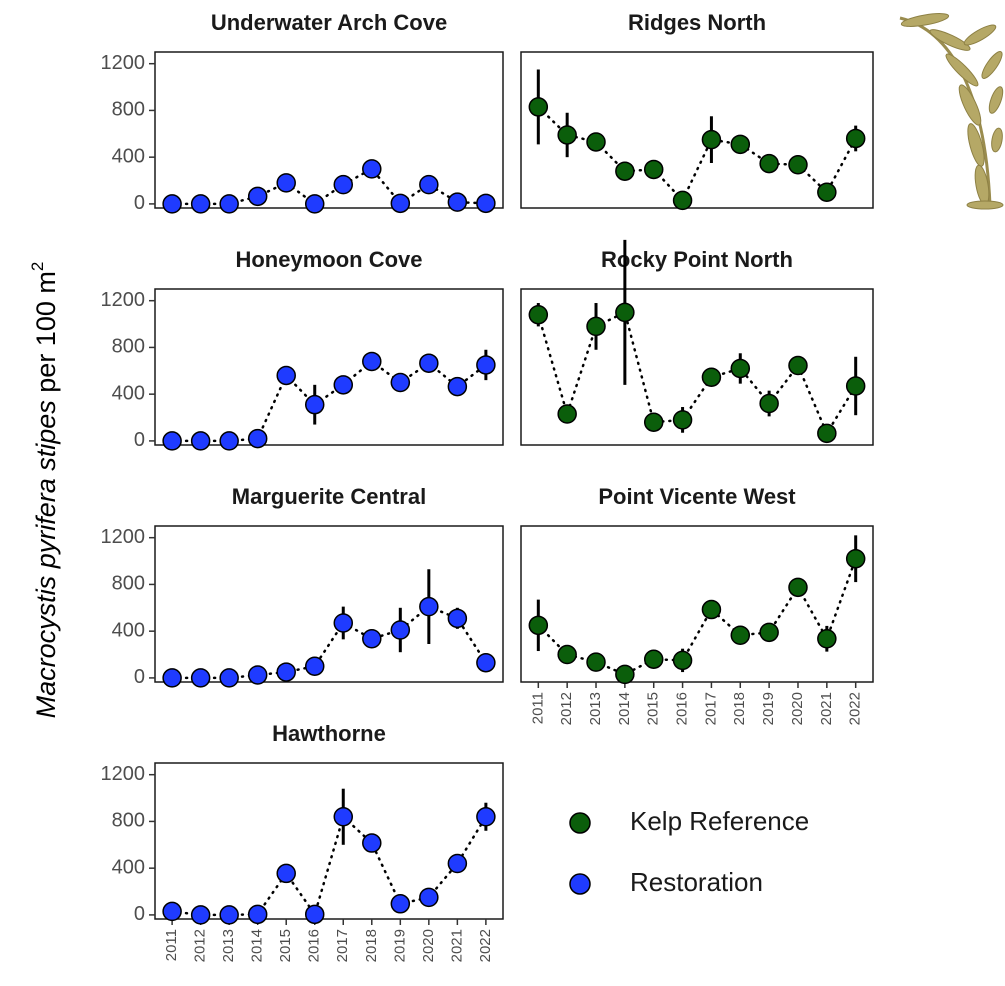 This screenshot has height=986, width=1005. Describe the element at coordinates (653, 708) in the screenshot. I see `x-tick-label: 2015` at that location.